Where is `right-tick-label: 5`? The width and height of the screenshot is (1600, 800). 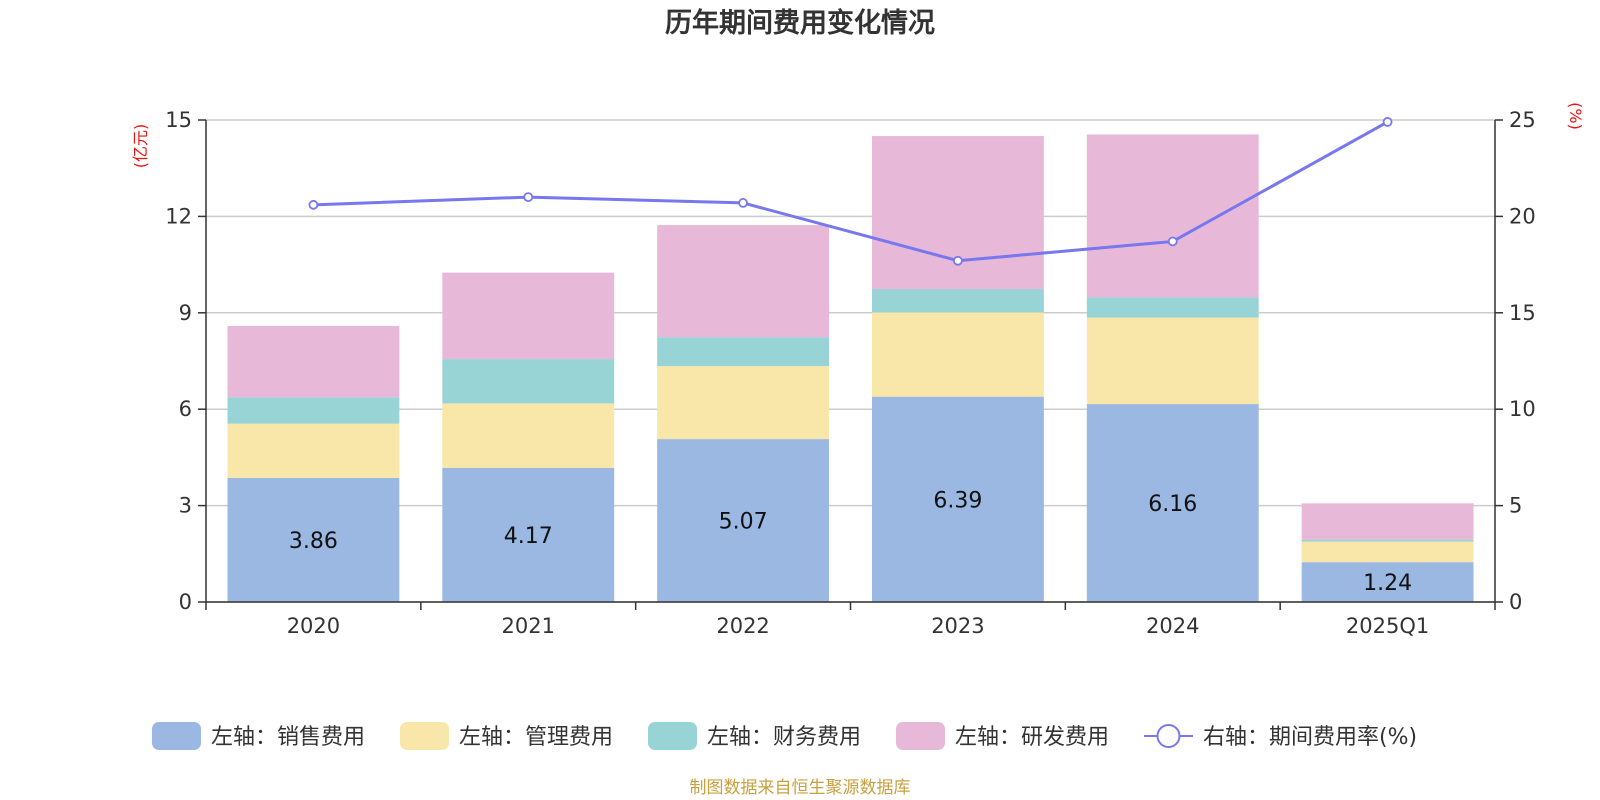
right-tick-label: 5 is located at coordinates (1515, 506).